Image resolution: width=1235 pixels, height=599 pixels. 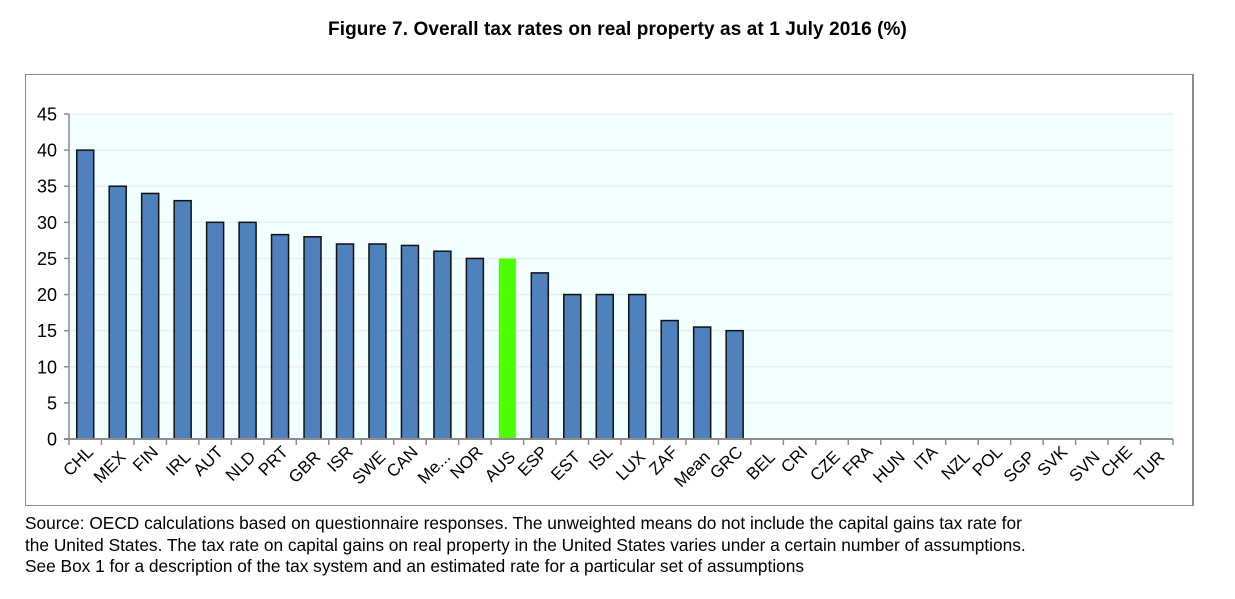 I want to click on x-tick-label: SVK, so click(x=1053, y=461).